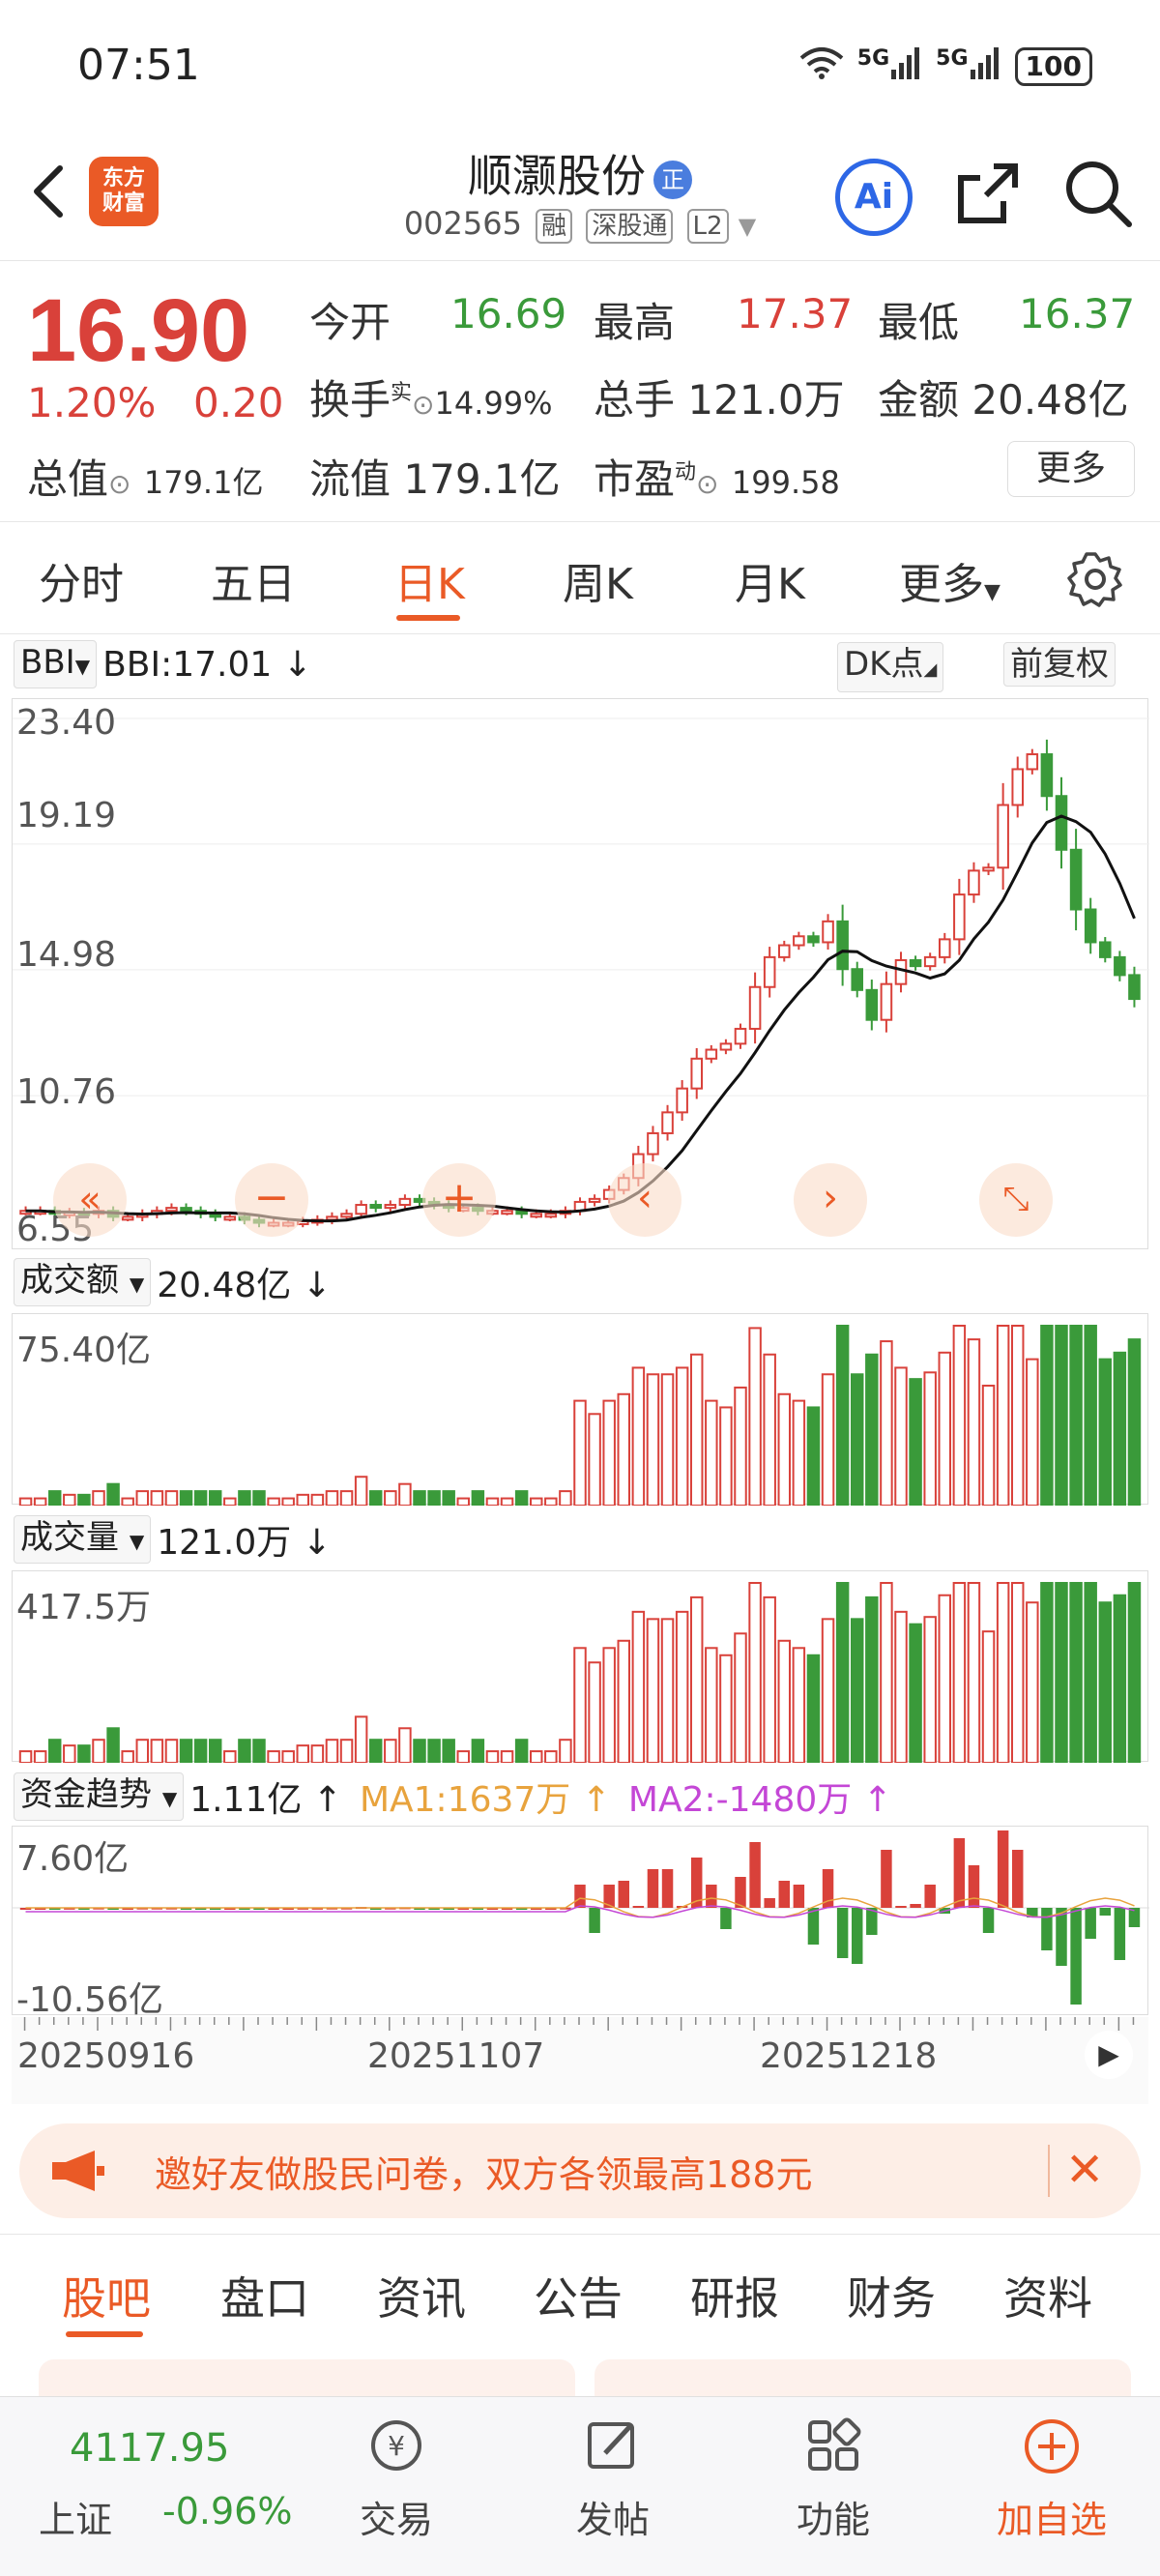 The image size is (1160, 2576). What do you see at coordinates (580, 1666) in the screenshot?
I see `volume-chart: 417.5万` at bounding box center [580, 1666].